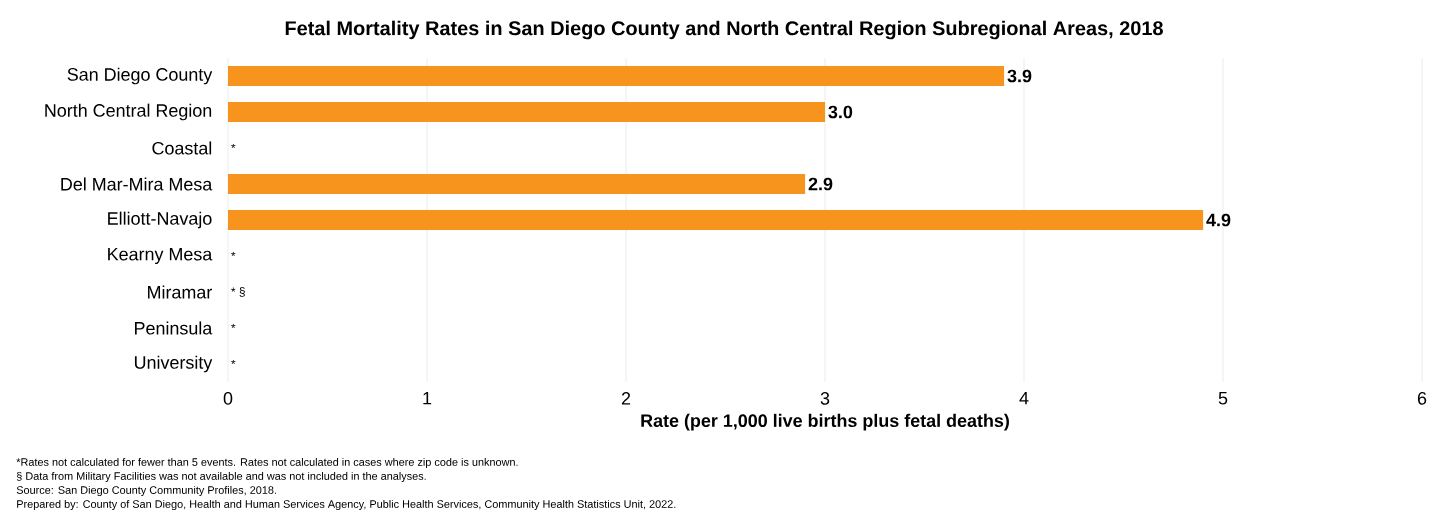 This screenshot has height=514, width=1449. Describe the element at coordinates (160, 220) in the screenshot. I see `y-tick-label: Elliott-Navajo` at that location.